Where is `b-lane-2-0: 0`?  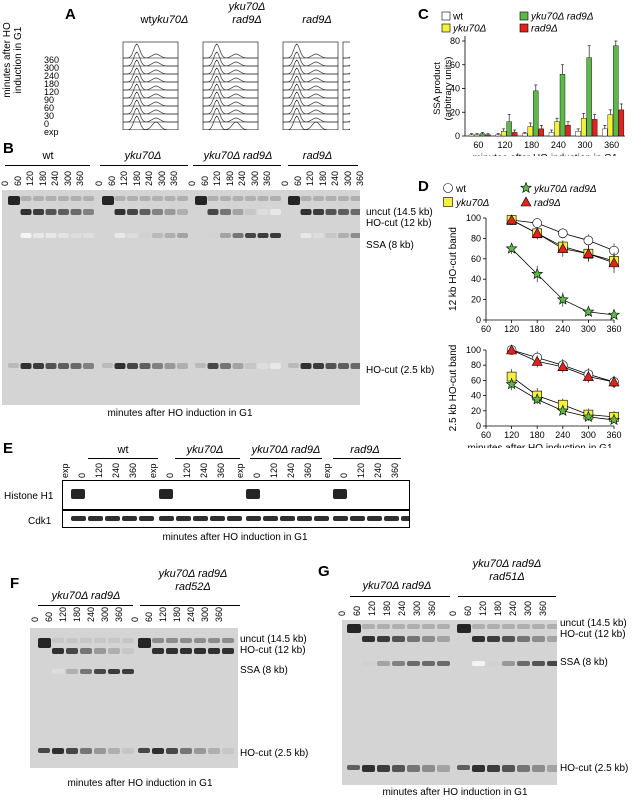
b-lane-2-0: 0 is located at coordinates (192, 183).